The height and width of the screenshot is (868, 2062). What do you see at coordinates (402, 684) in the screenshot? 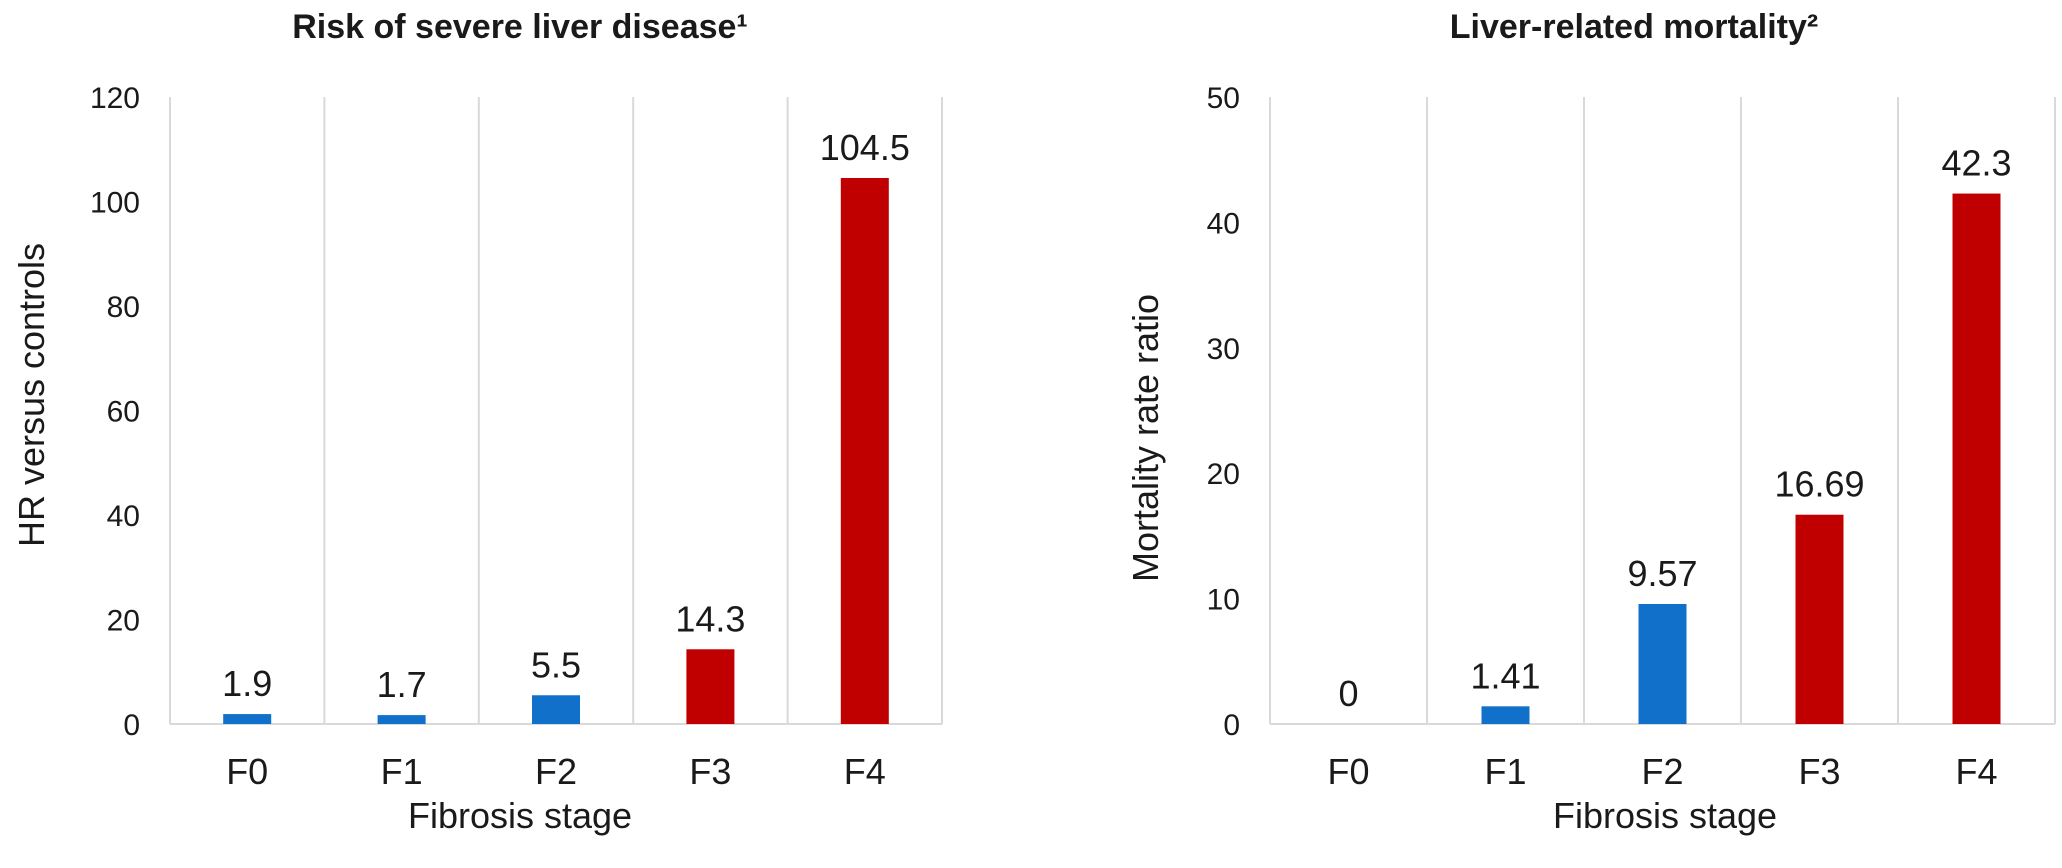
I see `data-label: 1.7` at bounding box center [402, 684].